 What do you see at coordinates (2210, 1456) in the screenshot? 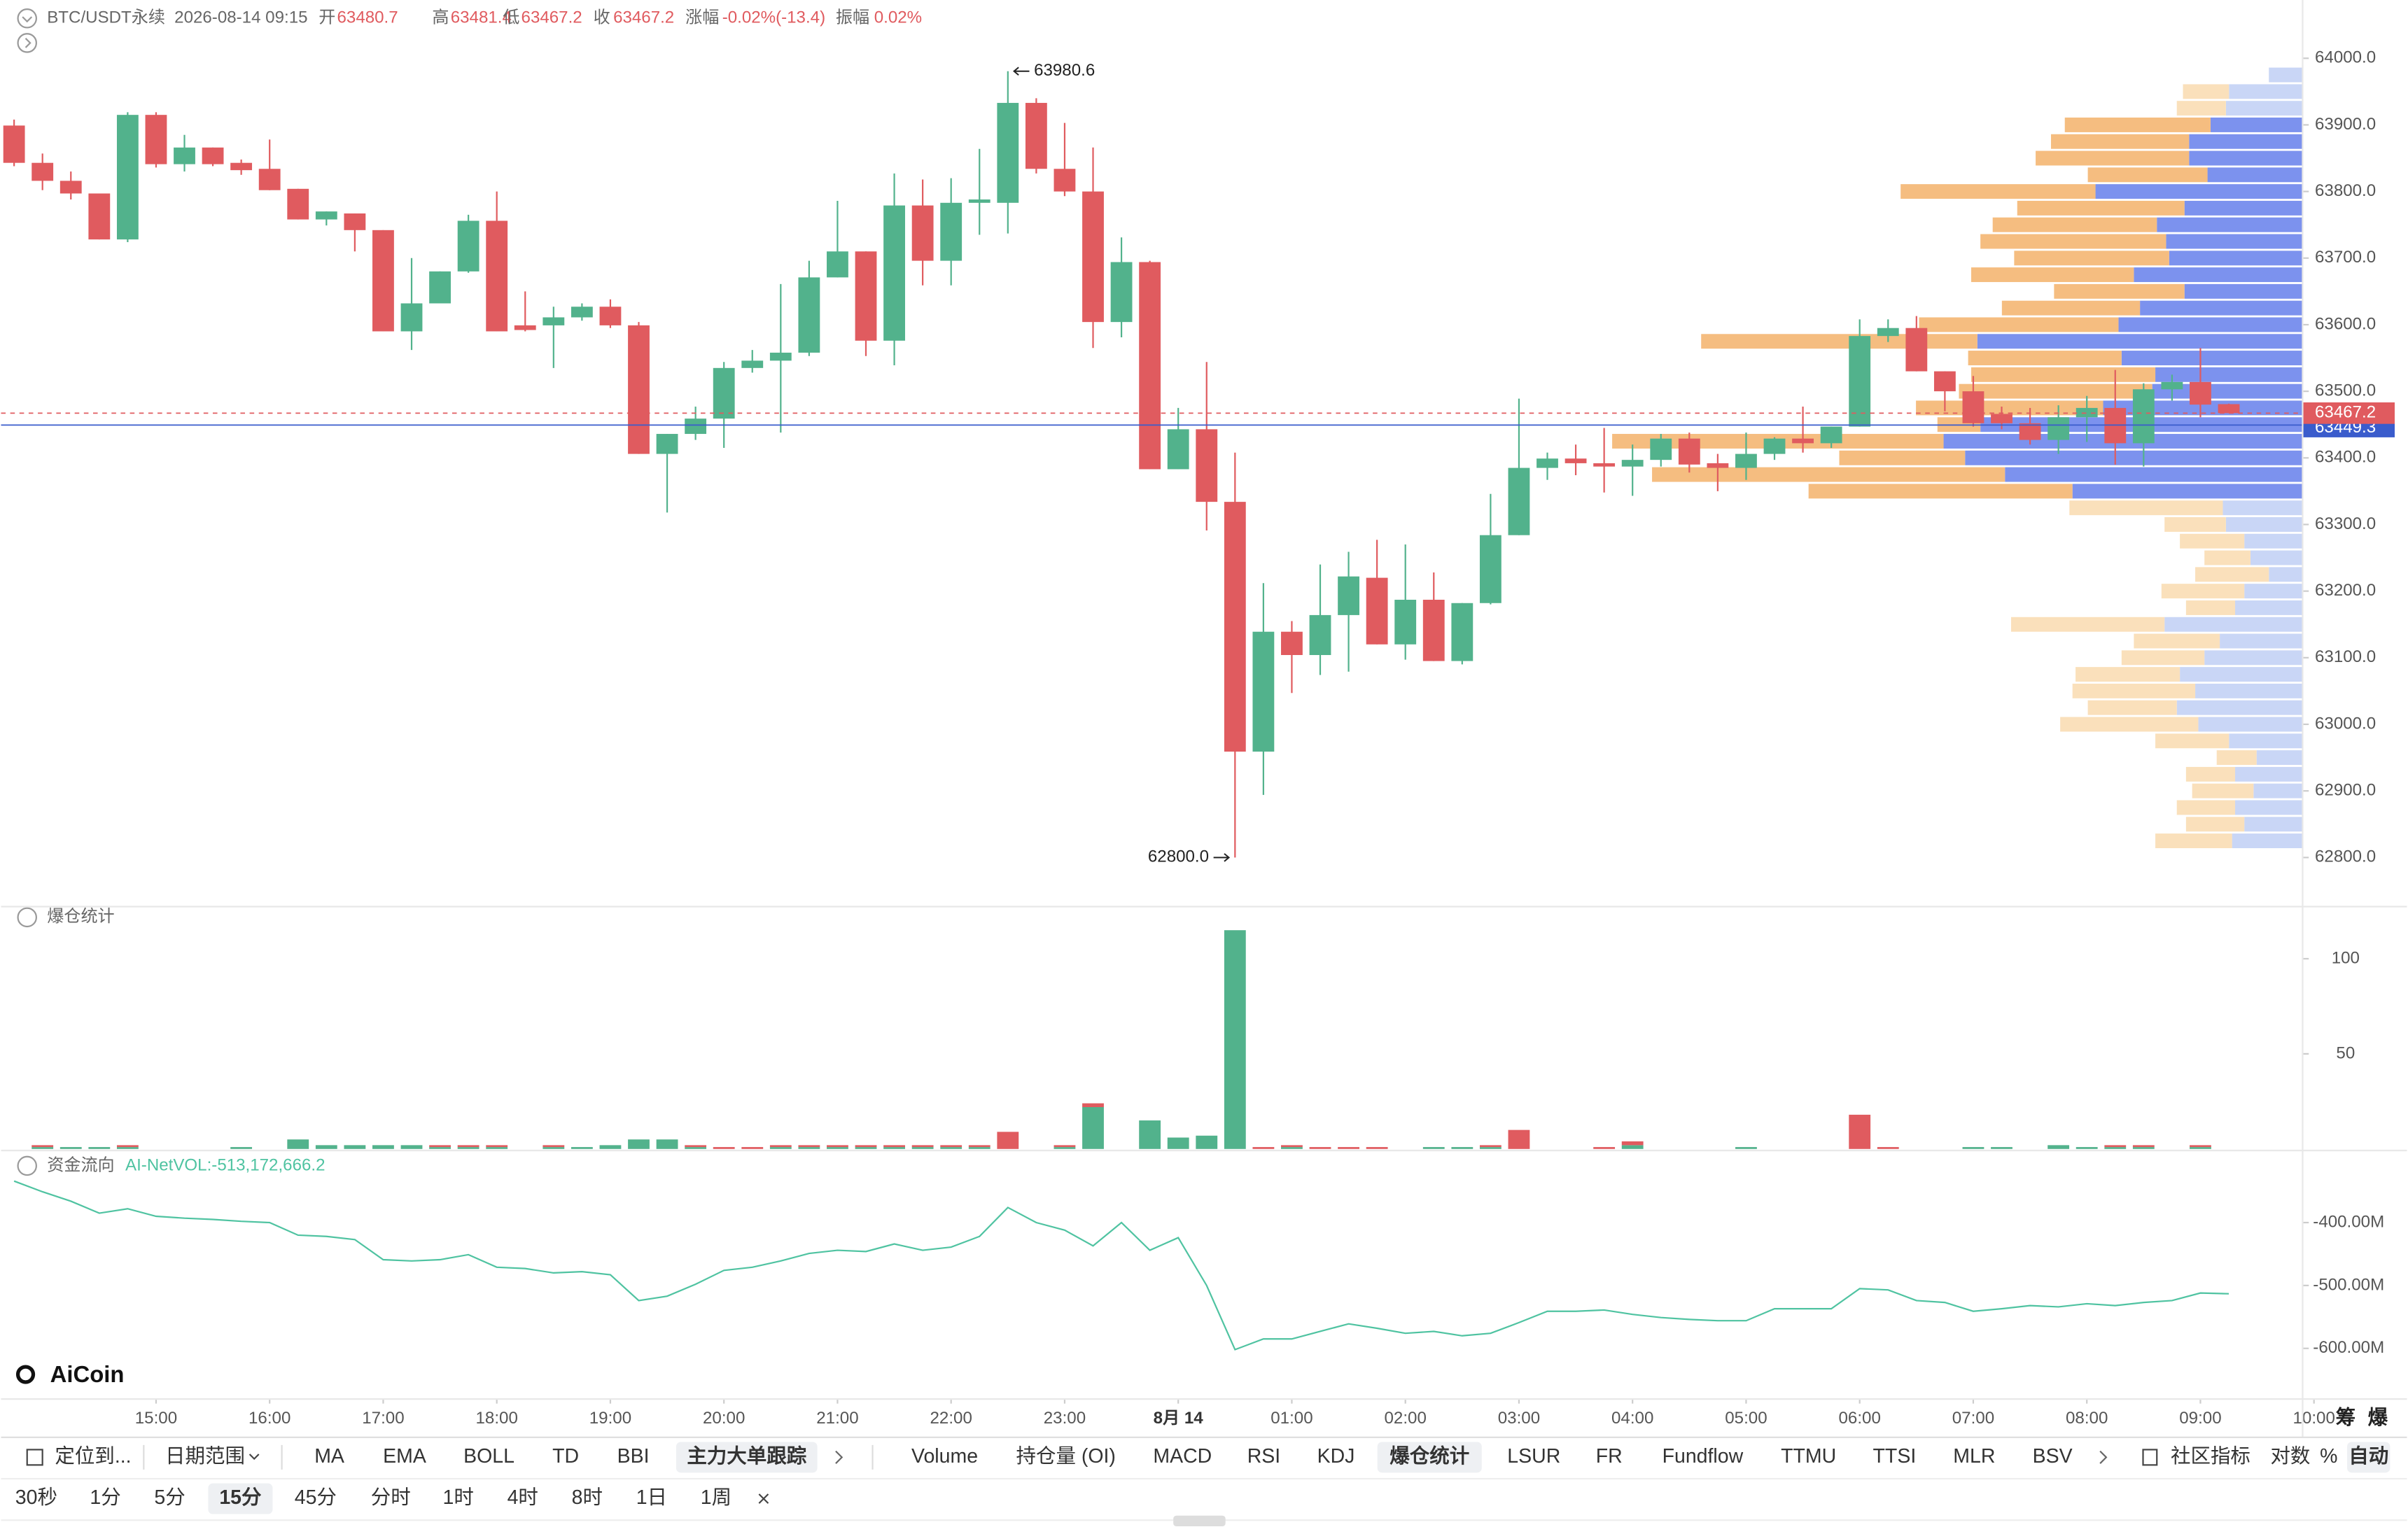
I see `toolbar-button: 社区指标` at bounding box center [2210, 1456].